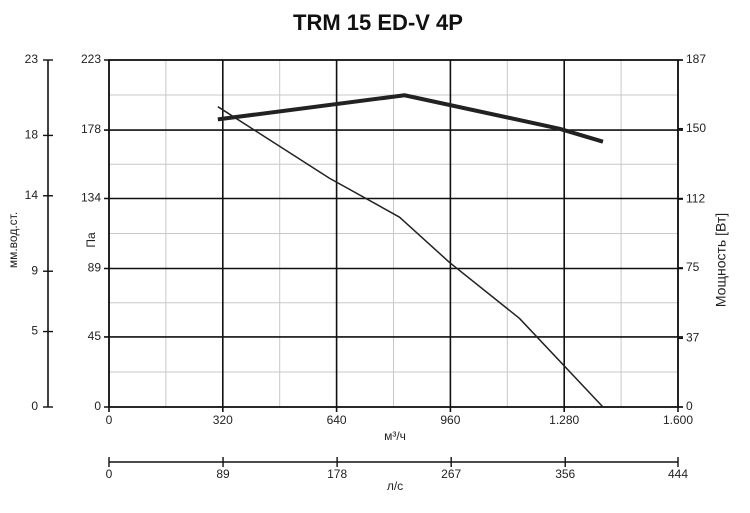 The width and height of the screenshot is (750, 513). What do you see at coordinates (450, 420) in the screenshot?
I see `x-tick-label: 960` at bounding box center [450, 420].